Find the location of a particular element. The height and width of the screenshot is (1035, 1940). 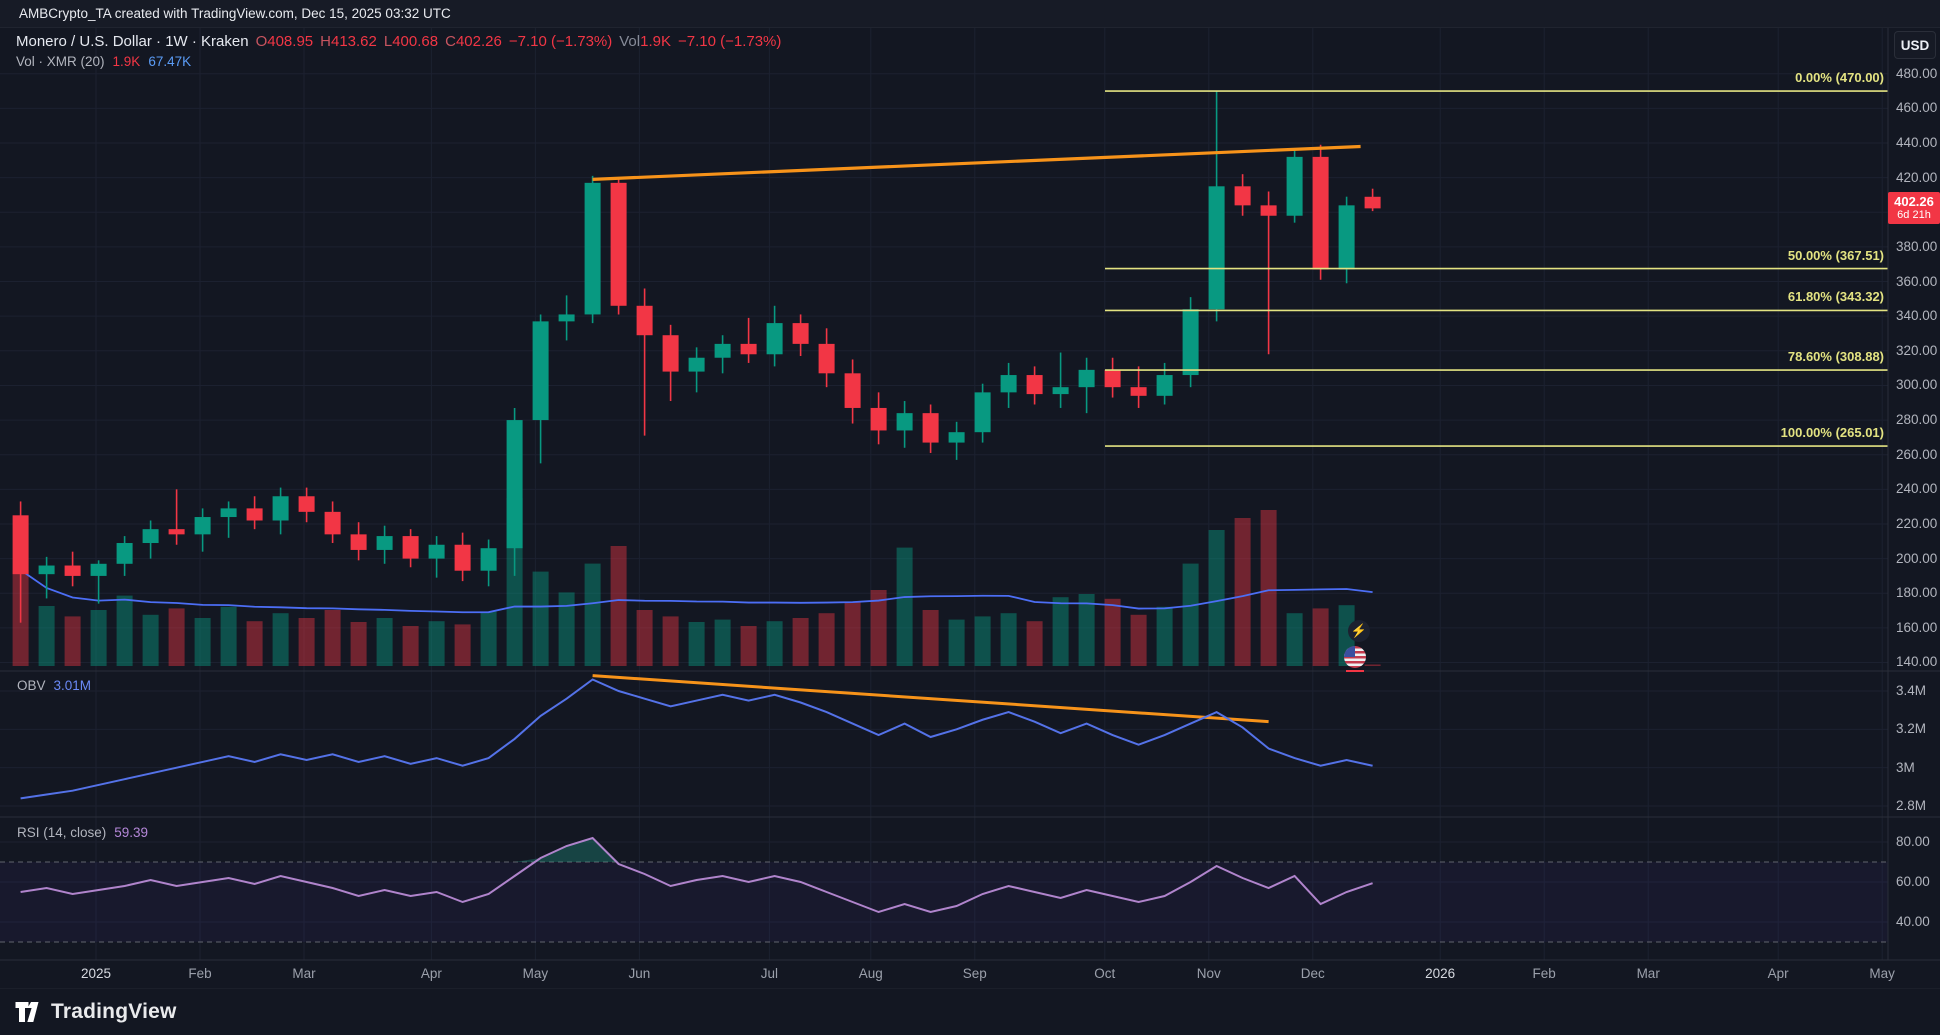

price-tick: 360.00 is located at coordinates (1917, 281).